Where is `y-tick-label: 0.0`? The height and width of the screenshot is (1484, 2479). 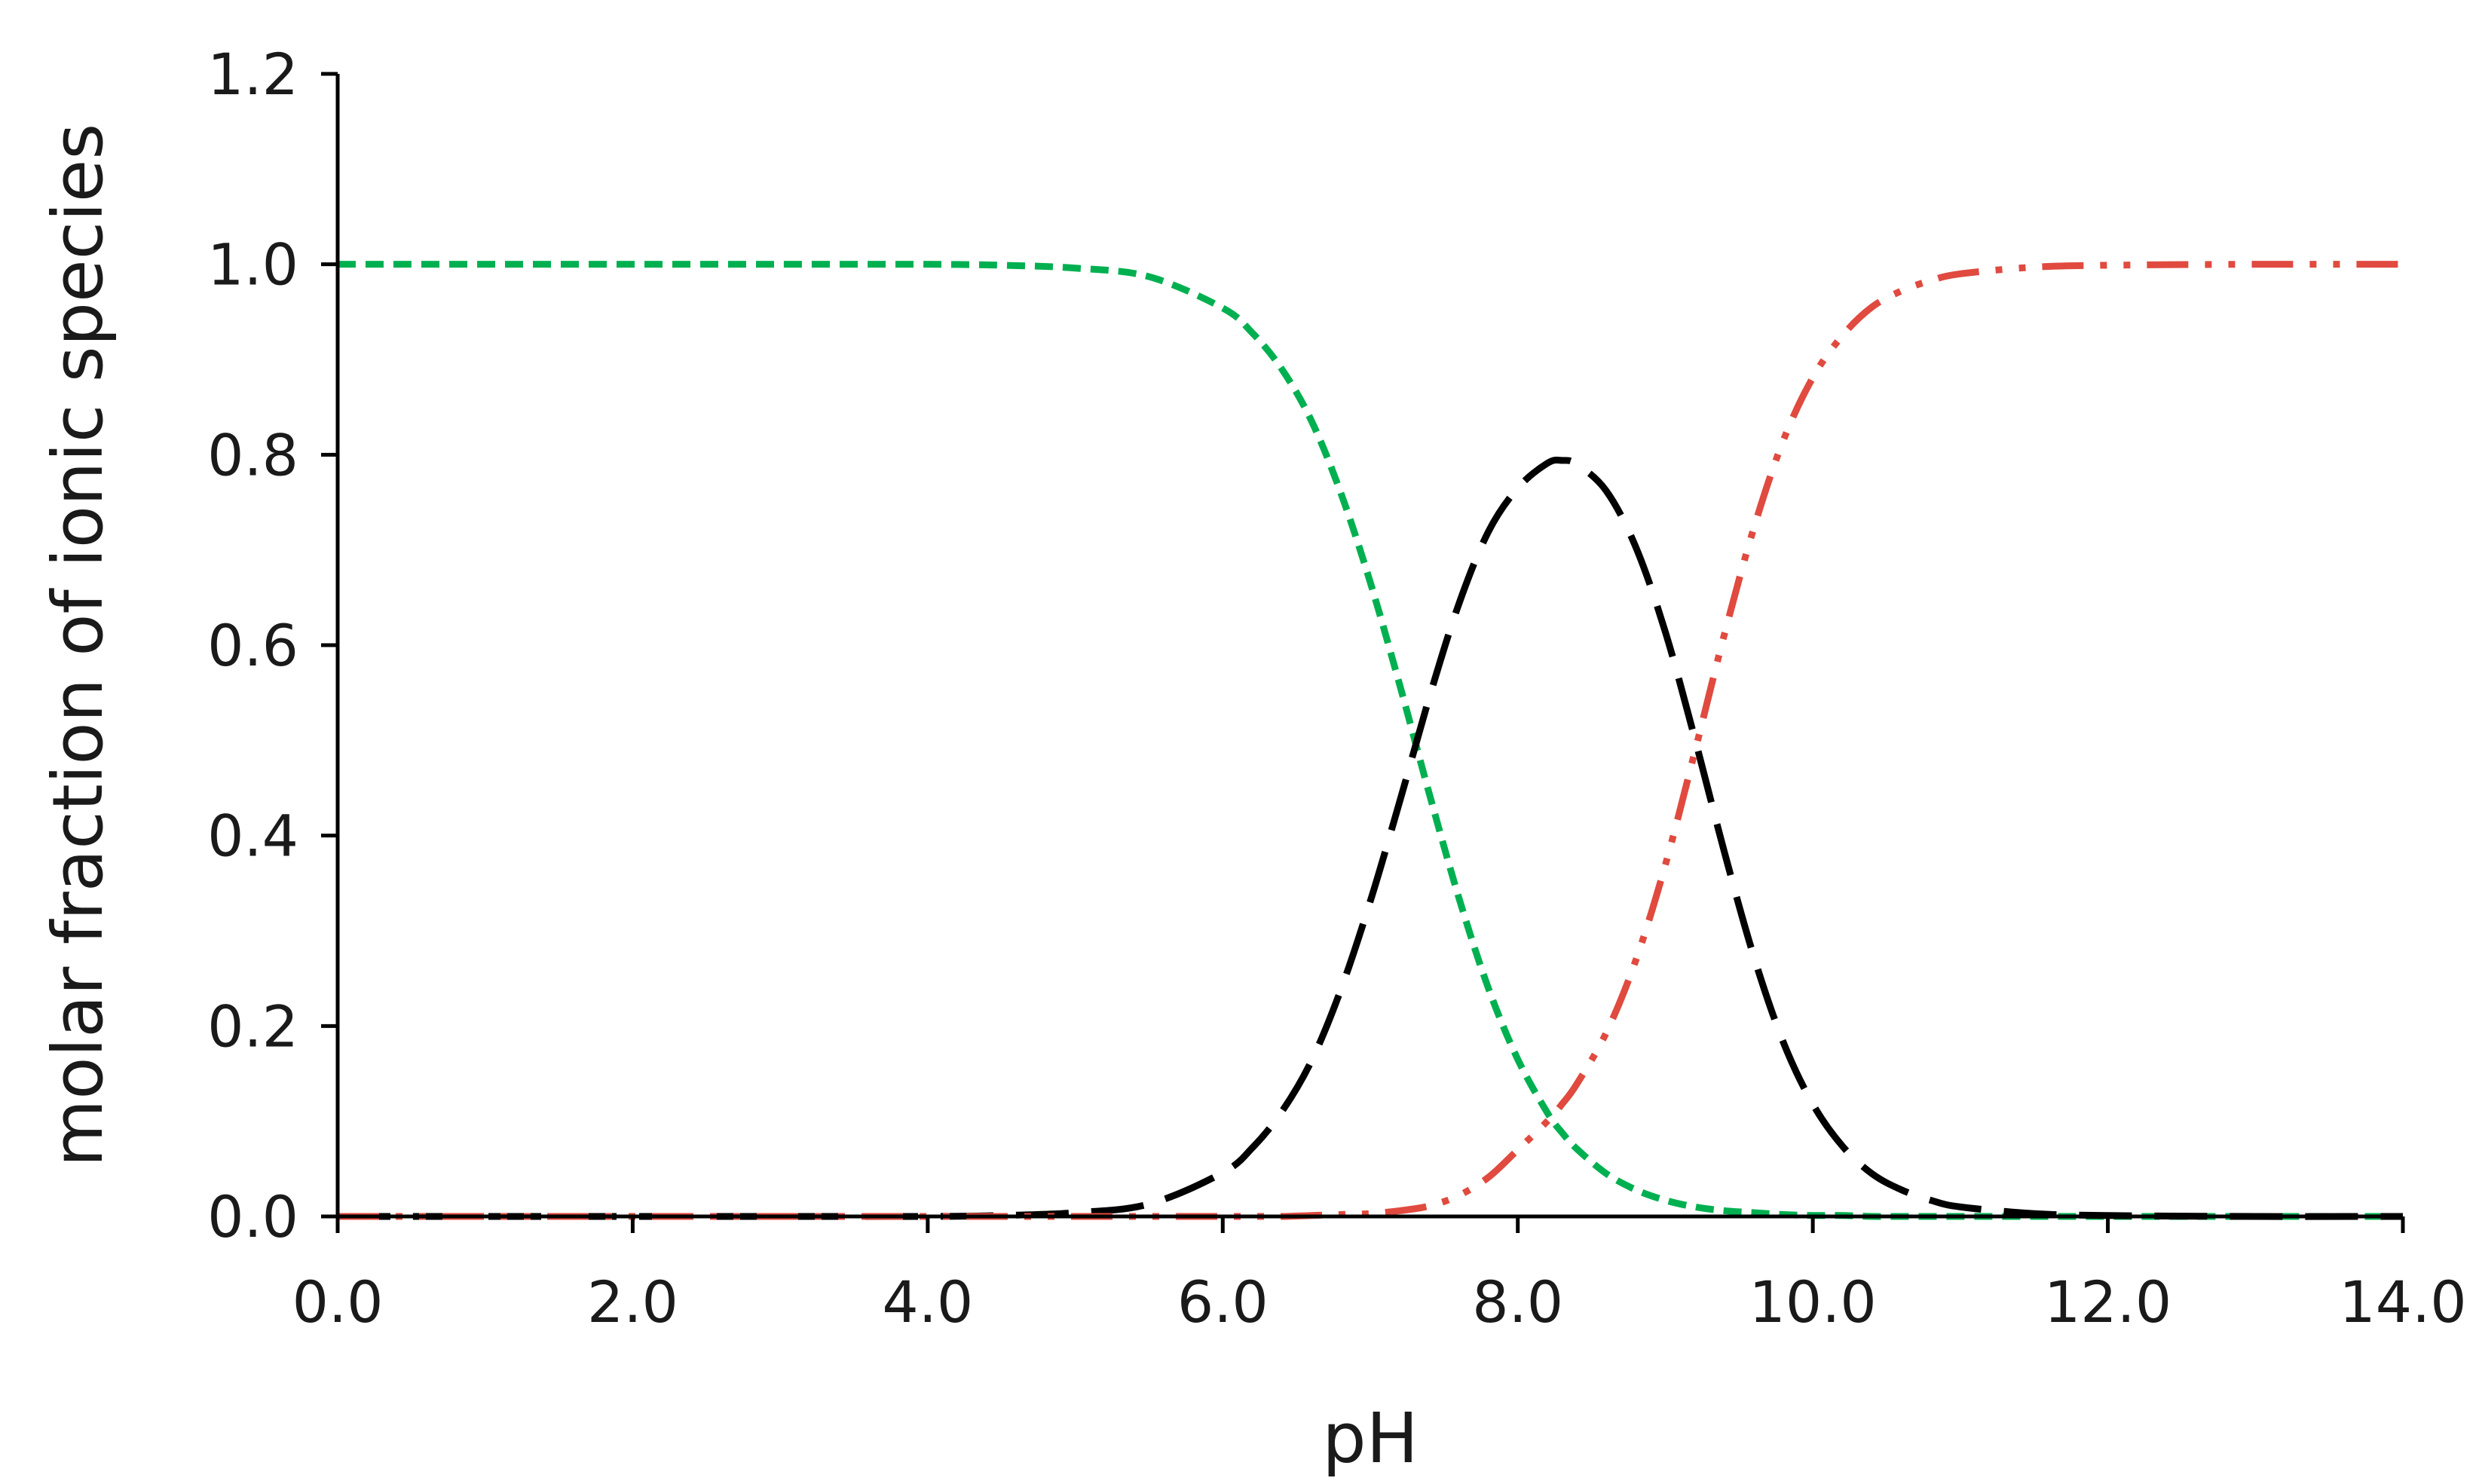
y-tick-label: 0.0 is located at coordinates (253, 1216).